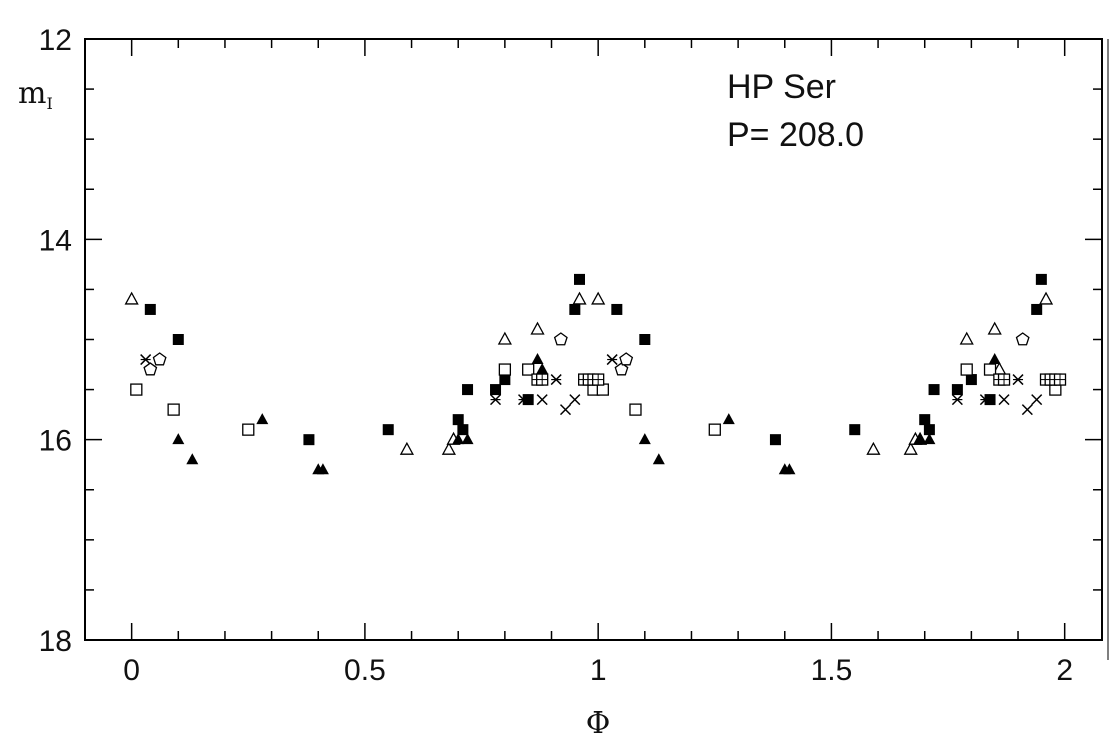 The image size is (1113, 756). What do you see at coordinates (795, 135) in the screenshot?
I see `period-annotation: P= 208.0` at bounding box center [795, 135].